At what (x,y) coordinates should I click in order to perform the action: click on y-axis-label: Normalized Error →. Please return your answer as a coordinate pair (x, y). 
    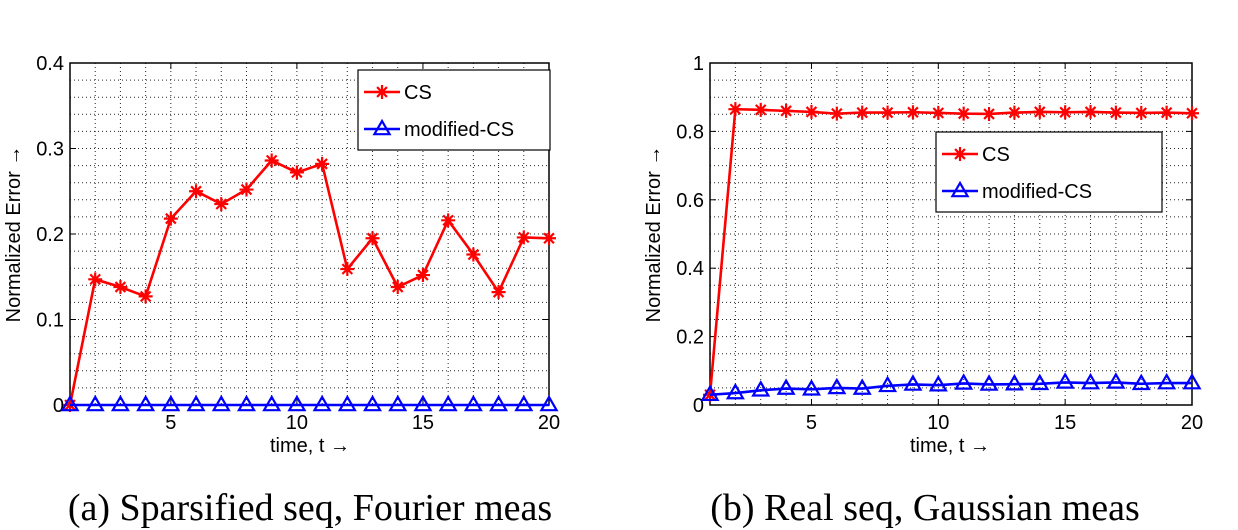
    Looking at the image, I should click on (654, 234).